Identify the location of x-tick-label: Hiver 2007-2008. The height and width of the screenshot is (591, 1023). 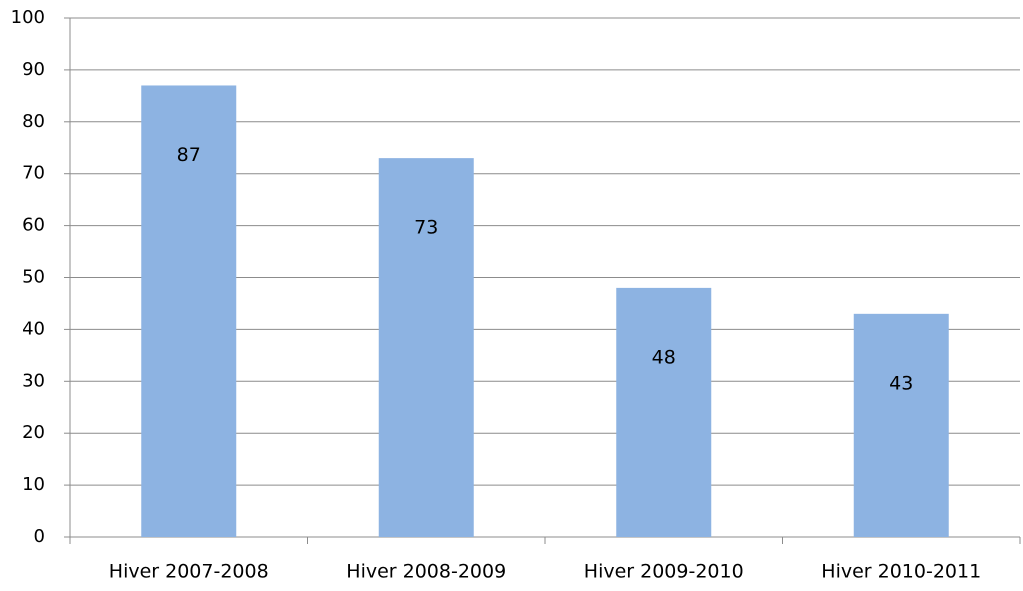
(189, 572).